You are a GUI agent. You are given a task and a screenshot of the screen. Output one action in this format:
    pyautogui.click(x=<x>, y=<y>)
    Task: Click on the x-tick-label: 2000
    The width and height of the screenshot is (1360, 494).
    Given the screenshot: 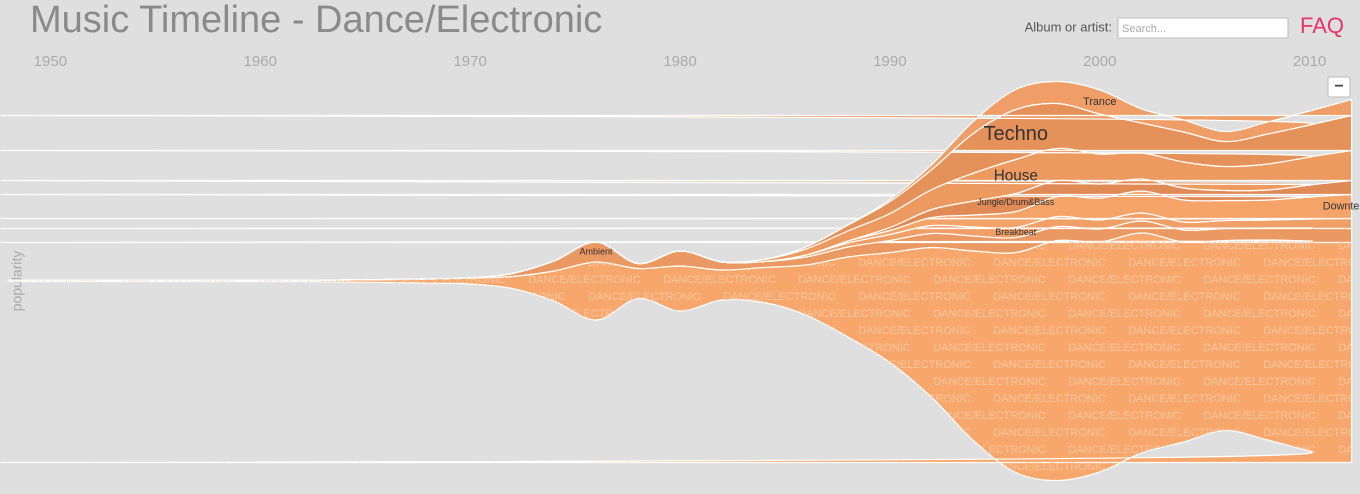 What is the action you would take?
    pyautogui.click(x=1099, y=61)
    